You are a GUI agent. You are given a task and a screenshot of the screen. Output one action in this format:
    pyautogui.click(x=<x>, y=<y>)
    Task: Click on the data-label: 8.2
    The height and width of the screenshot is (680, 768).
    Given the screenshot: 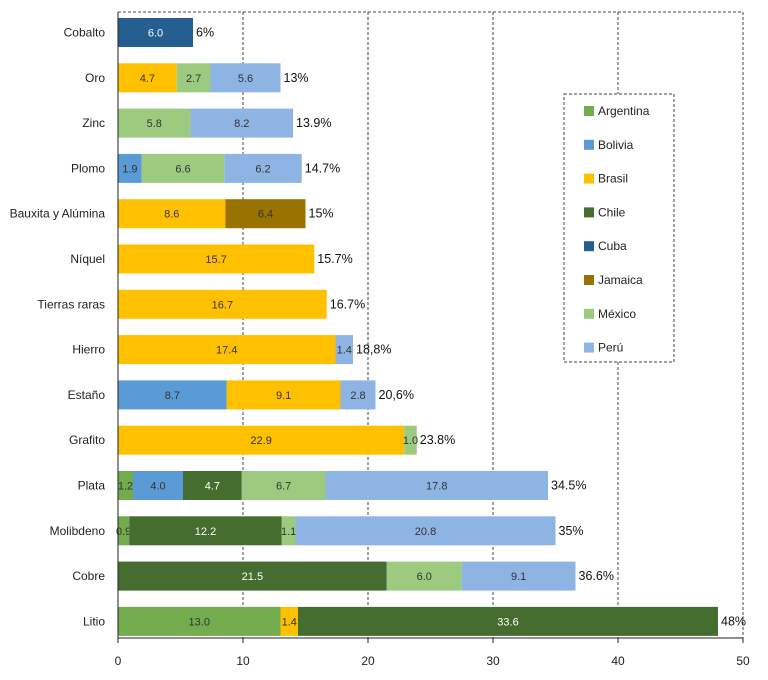 What is the action you would take?
    pyautogui.click(x=241, y=124)
    